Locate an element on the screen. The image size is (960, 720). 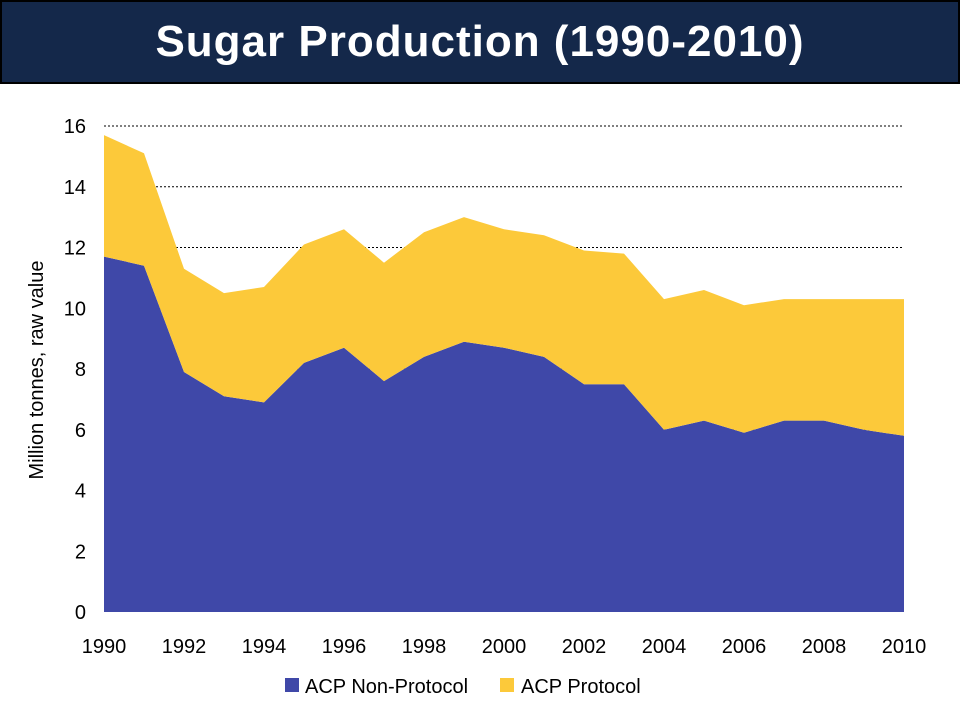
y-tick-label: 2 is located at coordinates (80, 552).